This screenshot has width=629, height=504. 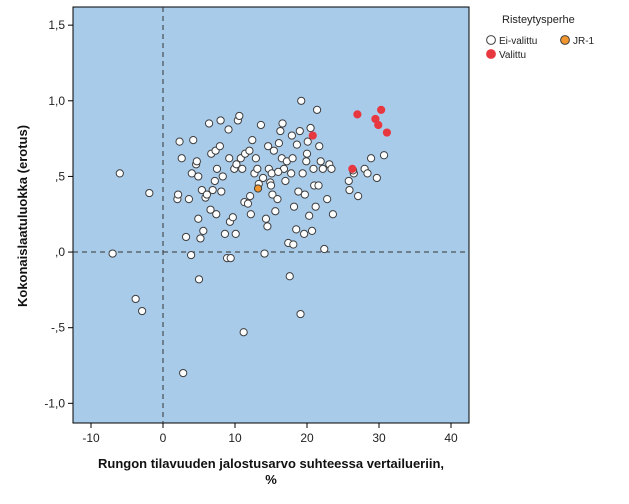 What do you see at coordinates (584, 41) in the screenshot?
I see `legend-label-jr-1: JR-1` at bounding box center [584, 41].